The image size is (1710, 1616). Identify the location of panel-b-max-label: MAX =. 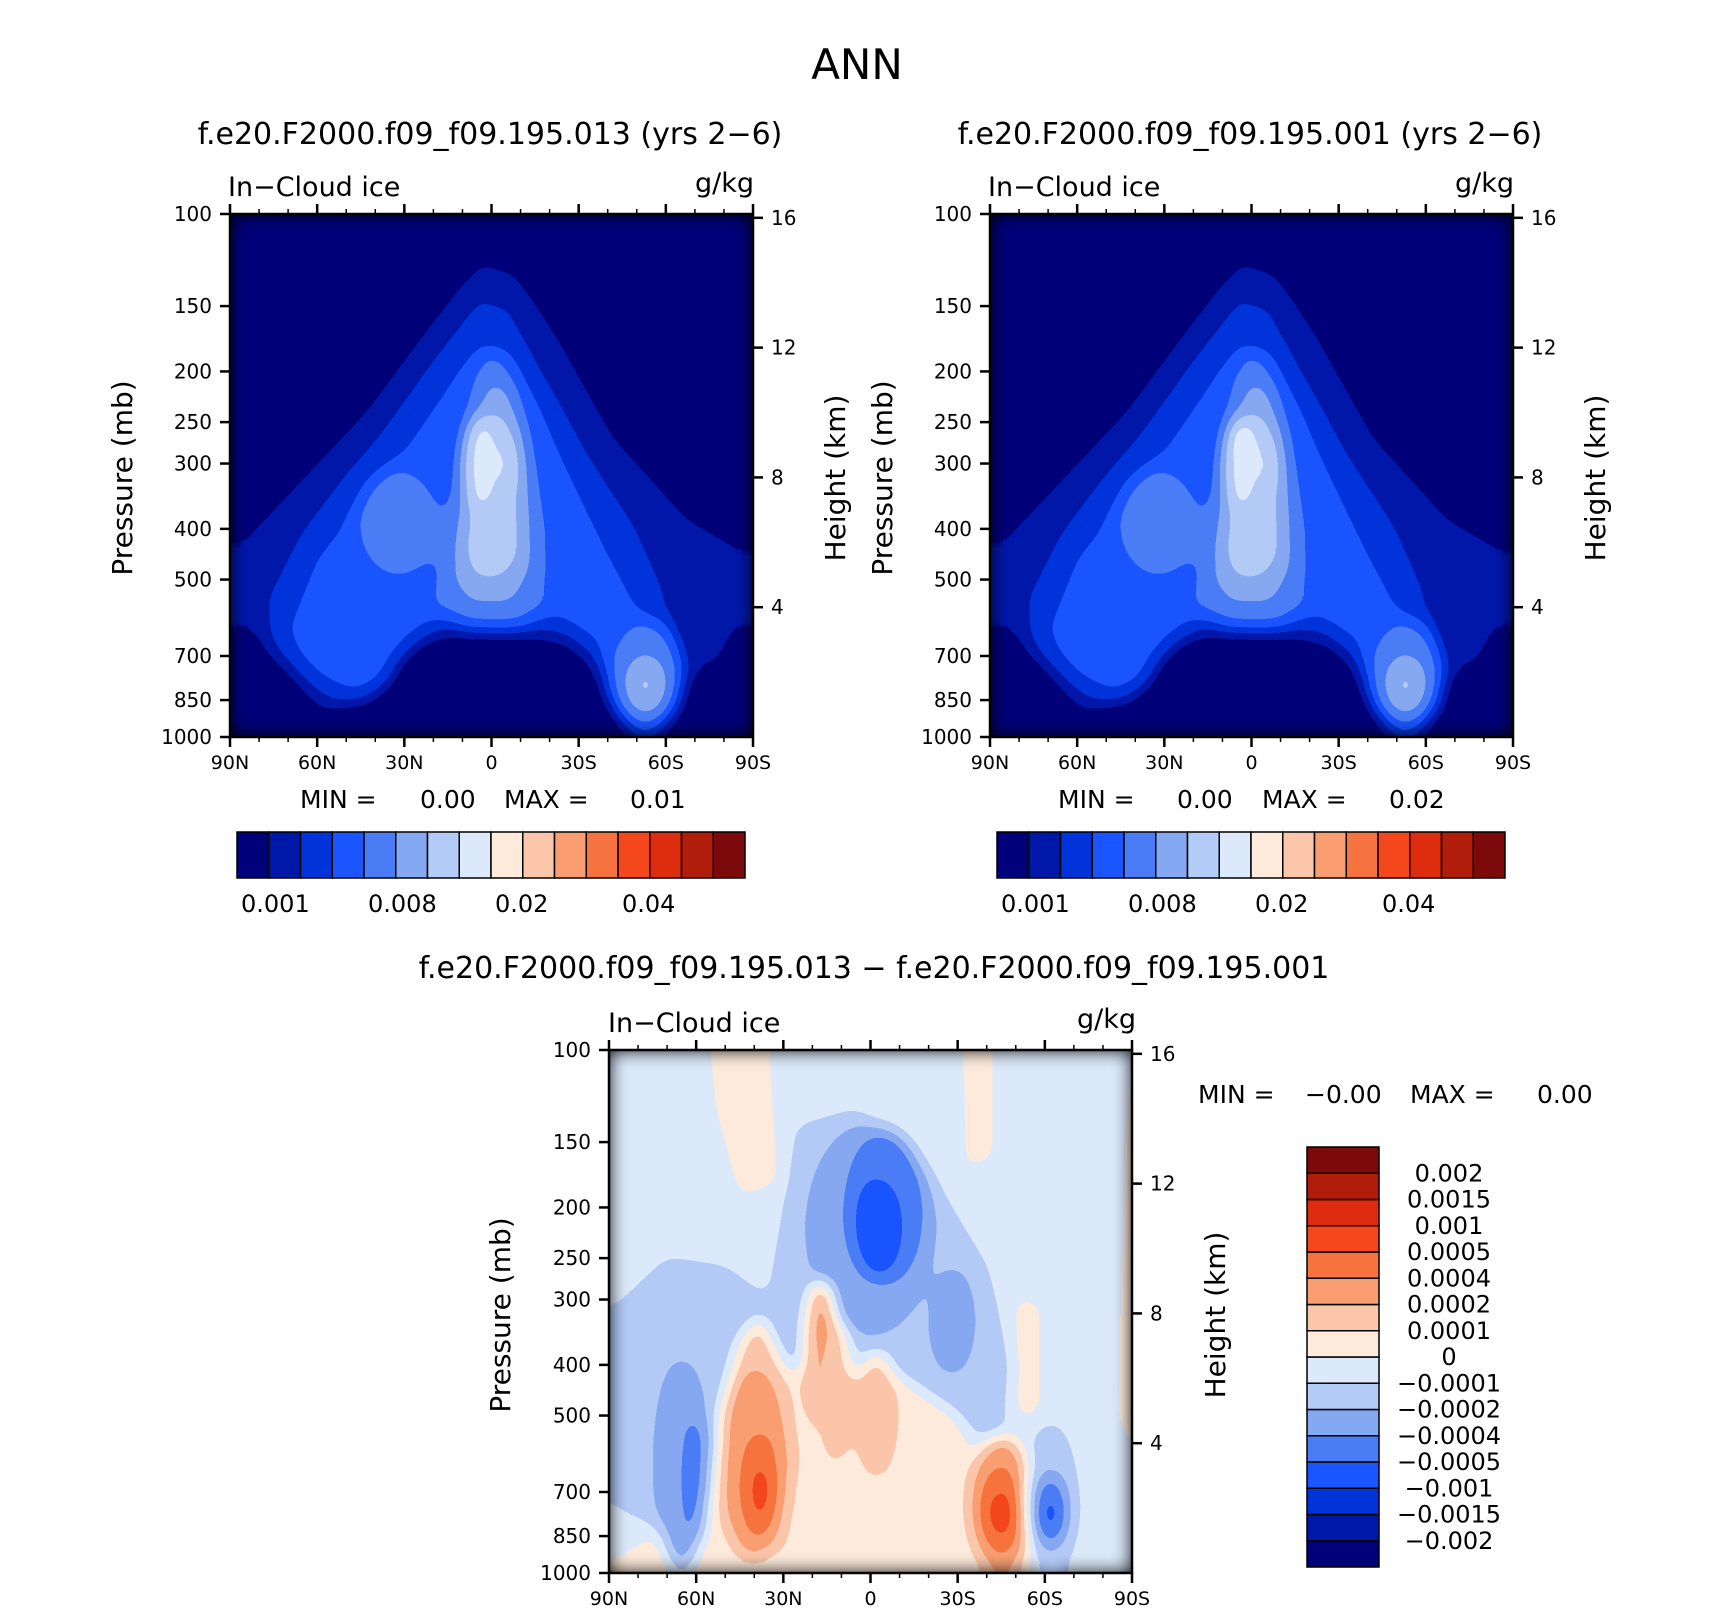
(1304, 799).